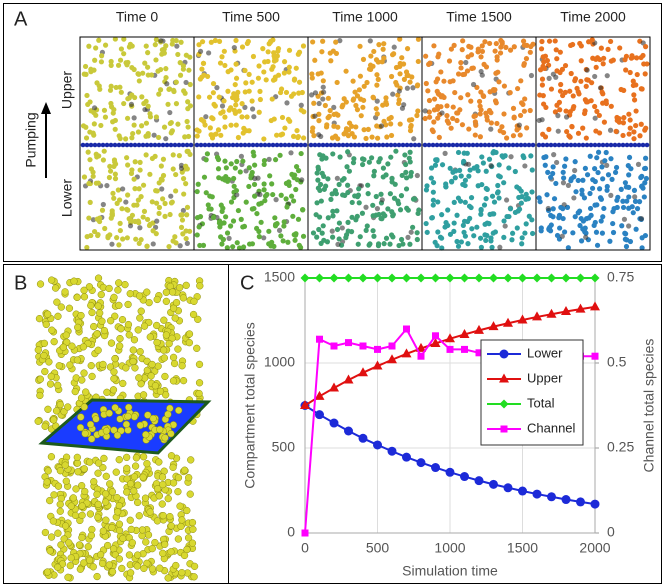 The width and height of the screenshot is (666, 587). Describe the element at coordinates (594, 548) in the screenshot. I see `x-tick-label: 2000` at that location.